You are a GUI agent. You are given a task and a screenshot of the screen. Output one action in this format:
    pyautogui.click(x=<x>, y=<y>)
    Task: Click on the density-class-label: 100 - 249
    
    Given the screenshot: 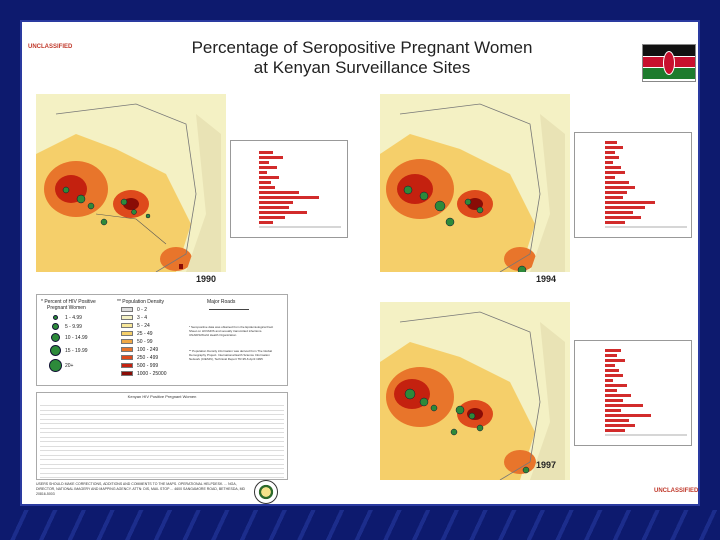 What is the action you would take?
    pyautogui.click(x=148, y=350)
    